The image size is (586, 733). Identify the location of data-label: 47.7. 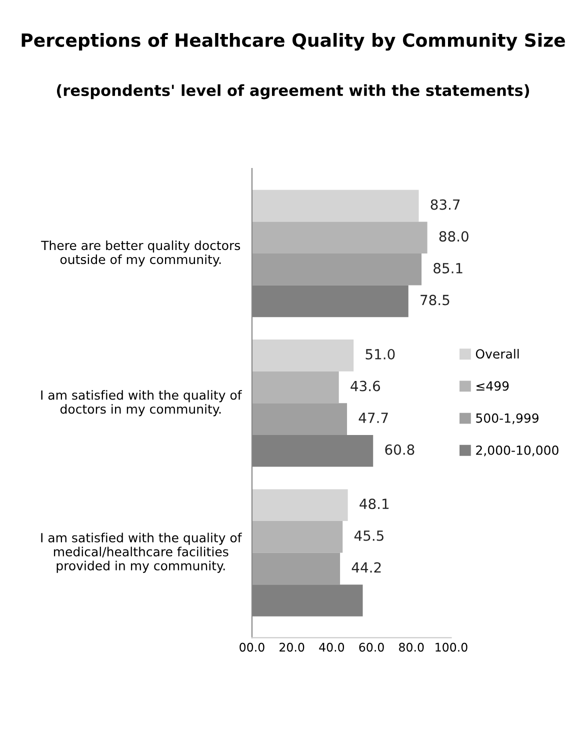
(373, 417).